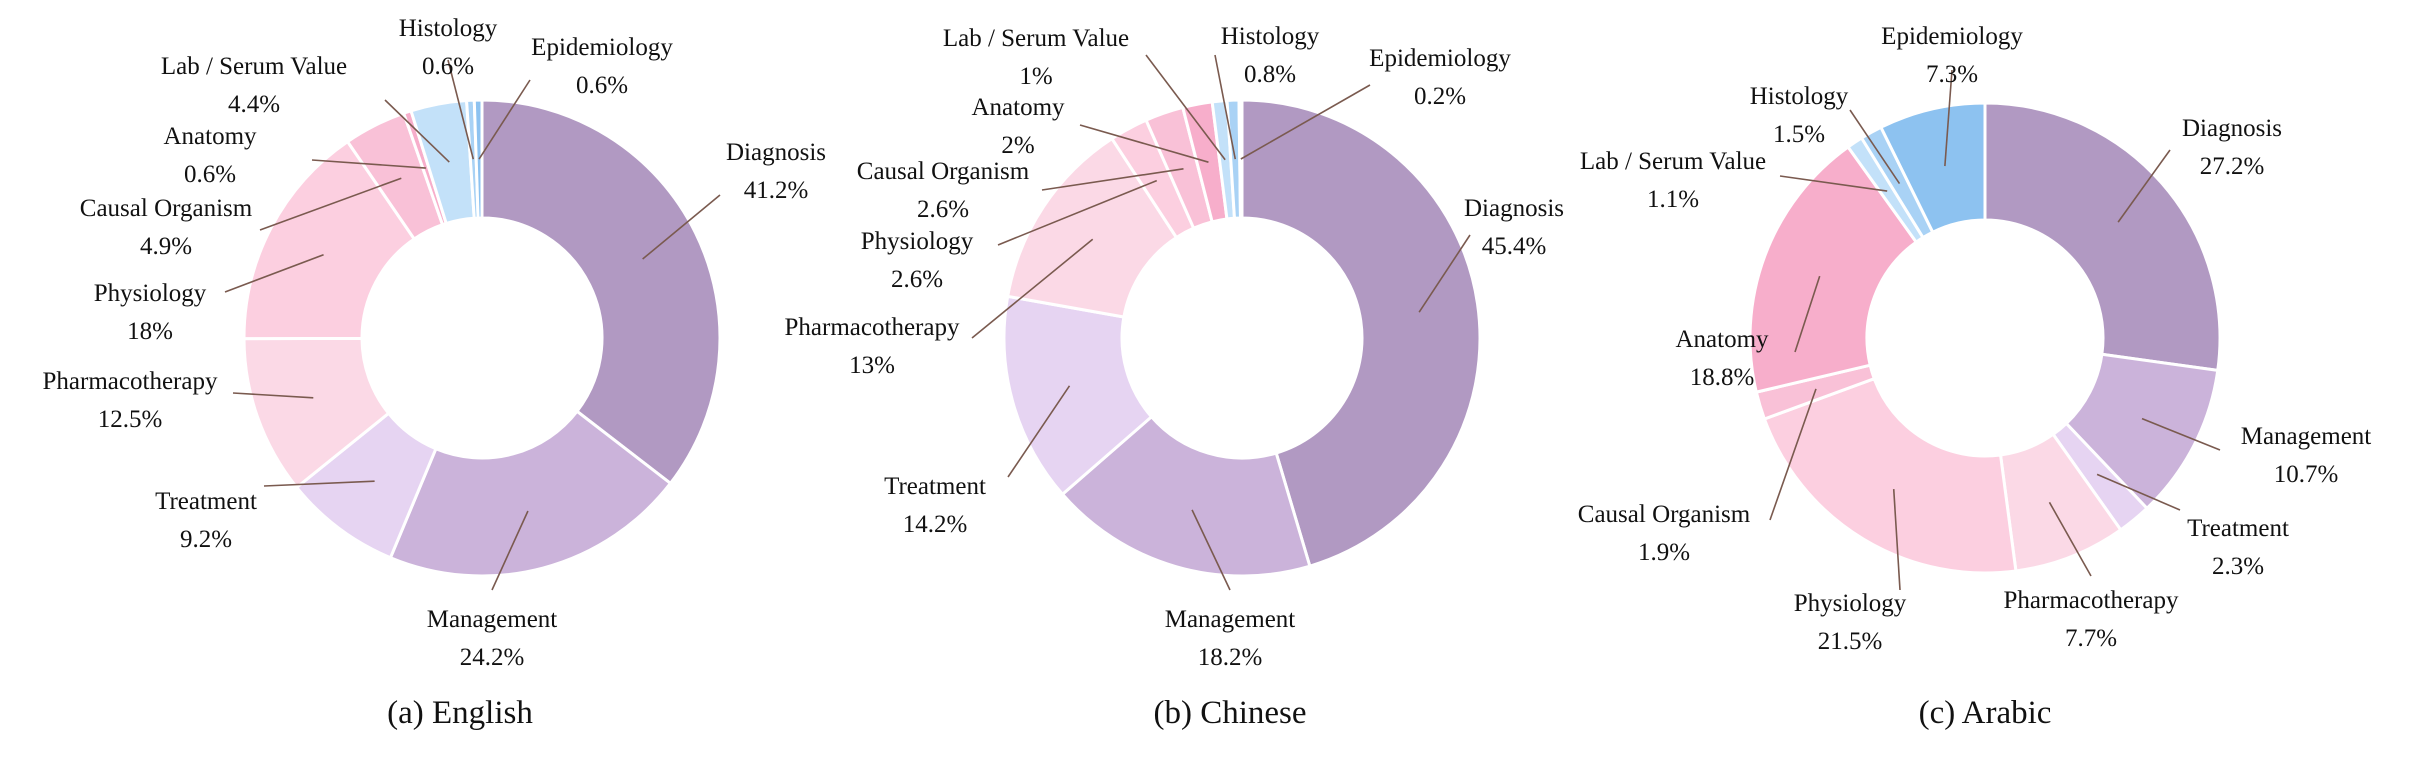  What do you see at coordinates (2306, 474) in the screenshot?
I see `slice-value-management: 10.7%` at bounding box center [2306, 474].